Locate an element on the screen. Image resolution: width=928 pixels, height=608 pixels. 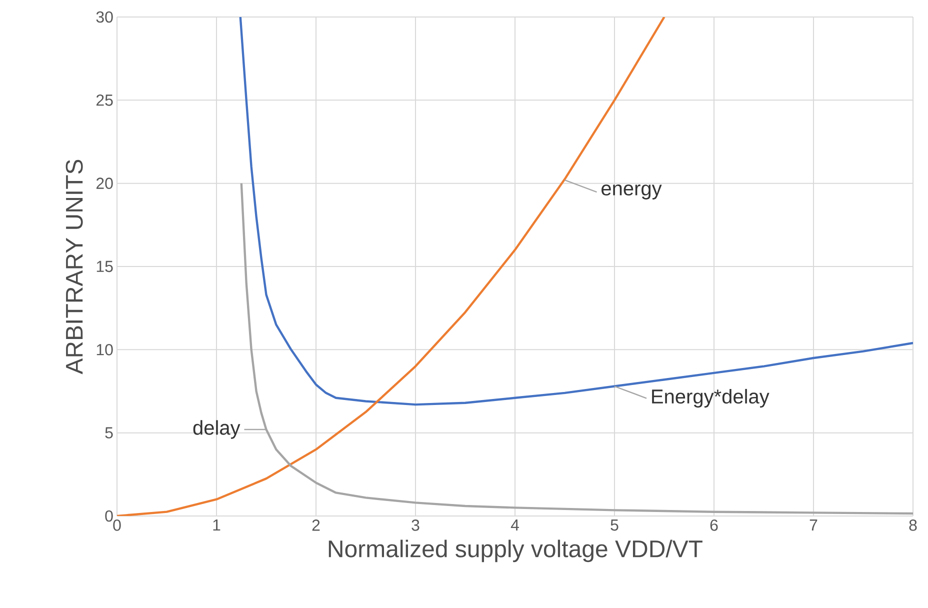
annotation: energy is located at coordinates (632, 192).